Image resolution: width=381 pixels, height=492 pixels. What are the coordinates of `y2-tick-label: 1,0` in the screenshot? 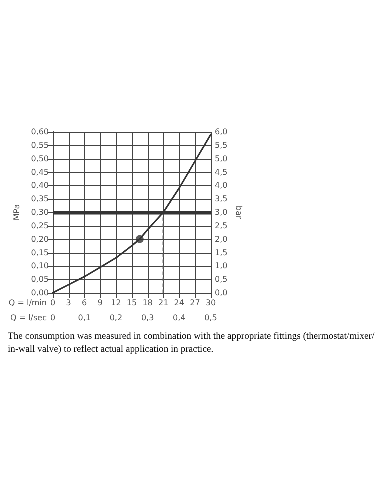 It's located at (221, 266).